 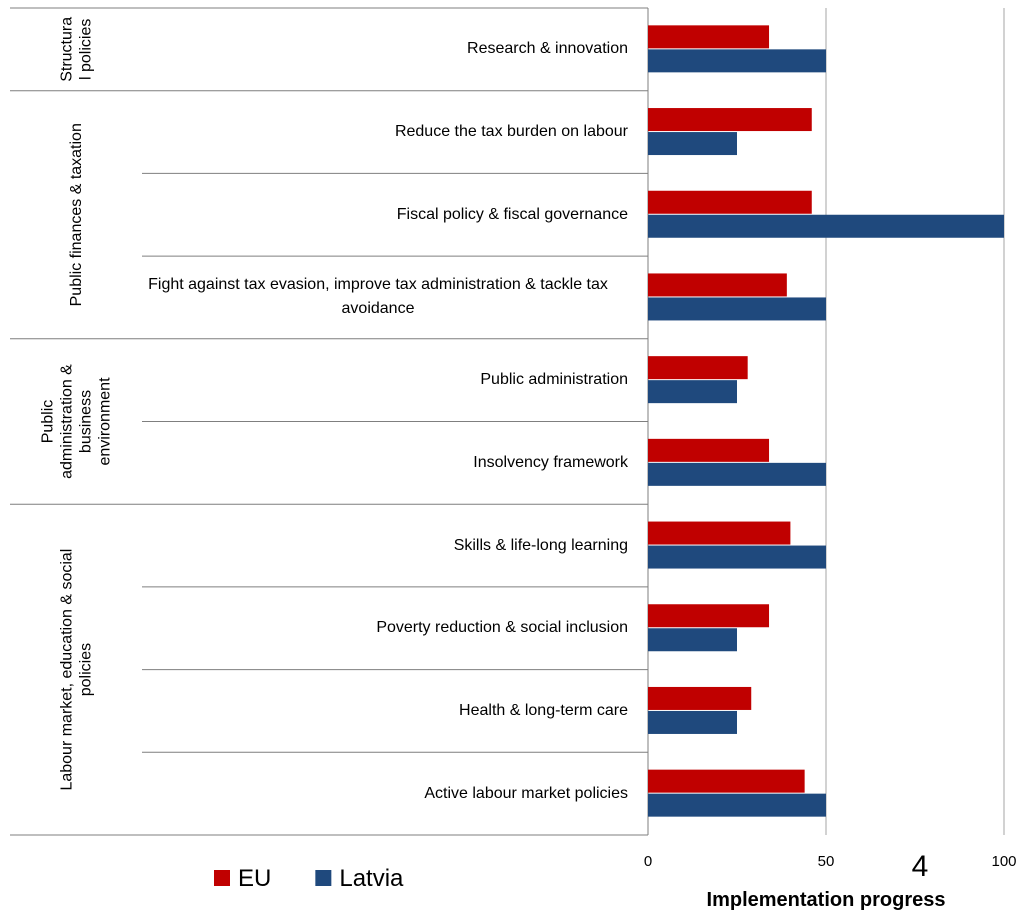 I want to click on page-number: 4, so click(x=920, y=866).